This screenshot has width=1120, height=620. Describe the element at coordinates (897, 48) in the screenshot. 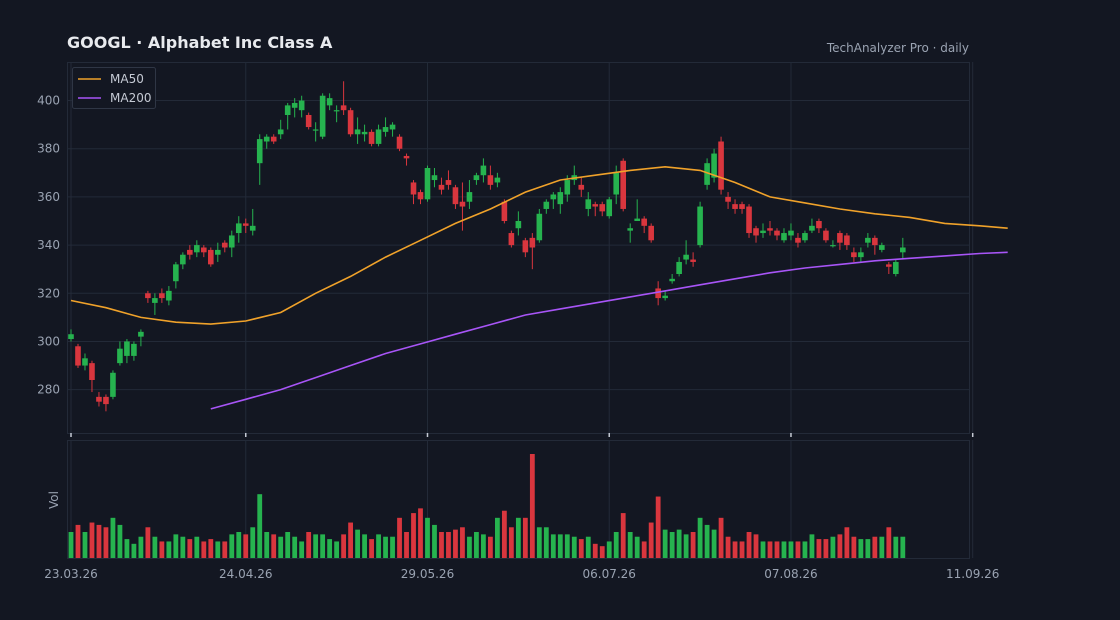

I see `chart-source-label: TechAnalyzer Pro · daily` at that location.